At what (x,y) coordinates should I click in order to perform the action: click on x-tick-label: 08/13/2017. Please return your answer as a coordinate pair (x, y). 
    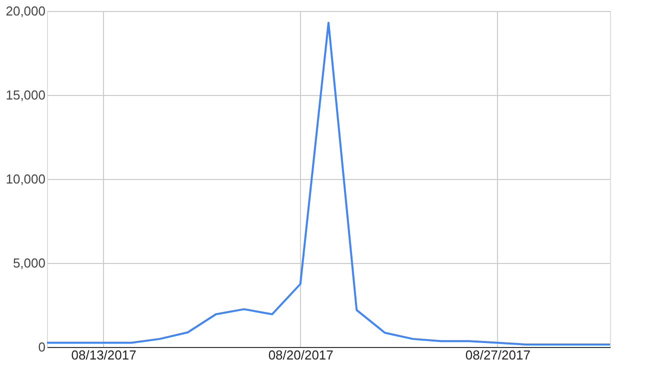
    Looking at the image, I should click on (103, 355).